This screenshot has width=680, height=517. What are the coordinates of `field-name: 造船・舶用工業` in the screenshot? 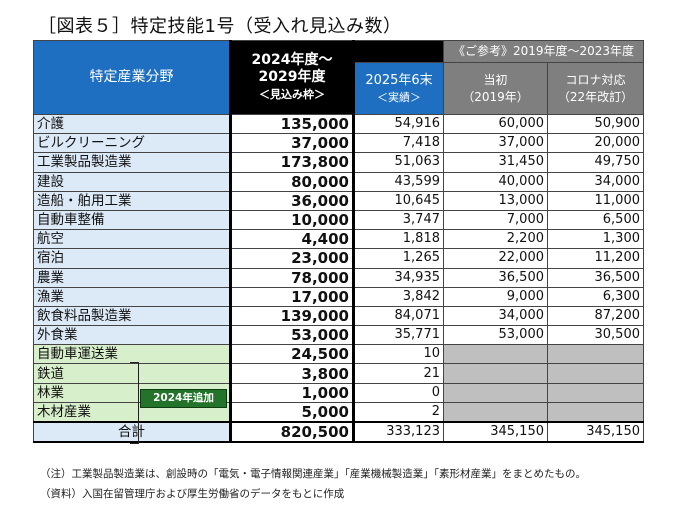 It's located at (132, 200).